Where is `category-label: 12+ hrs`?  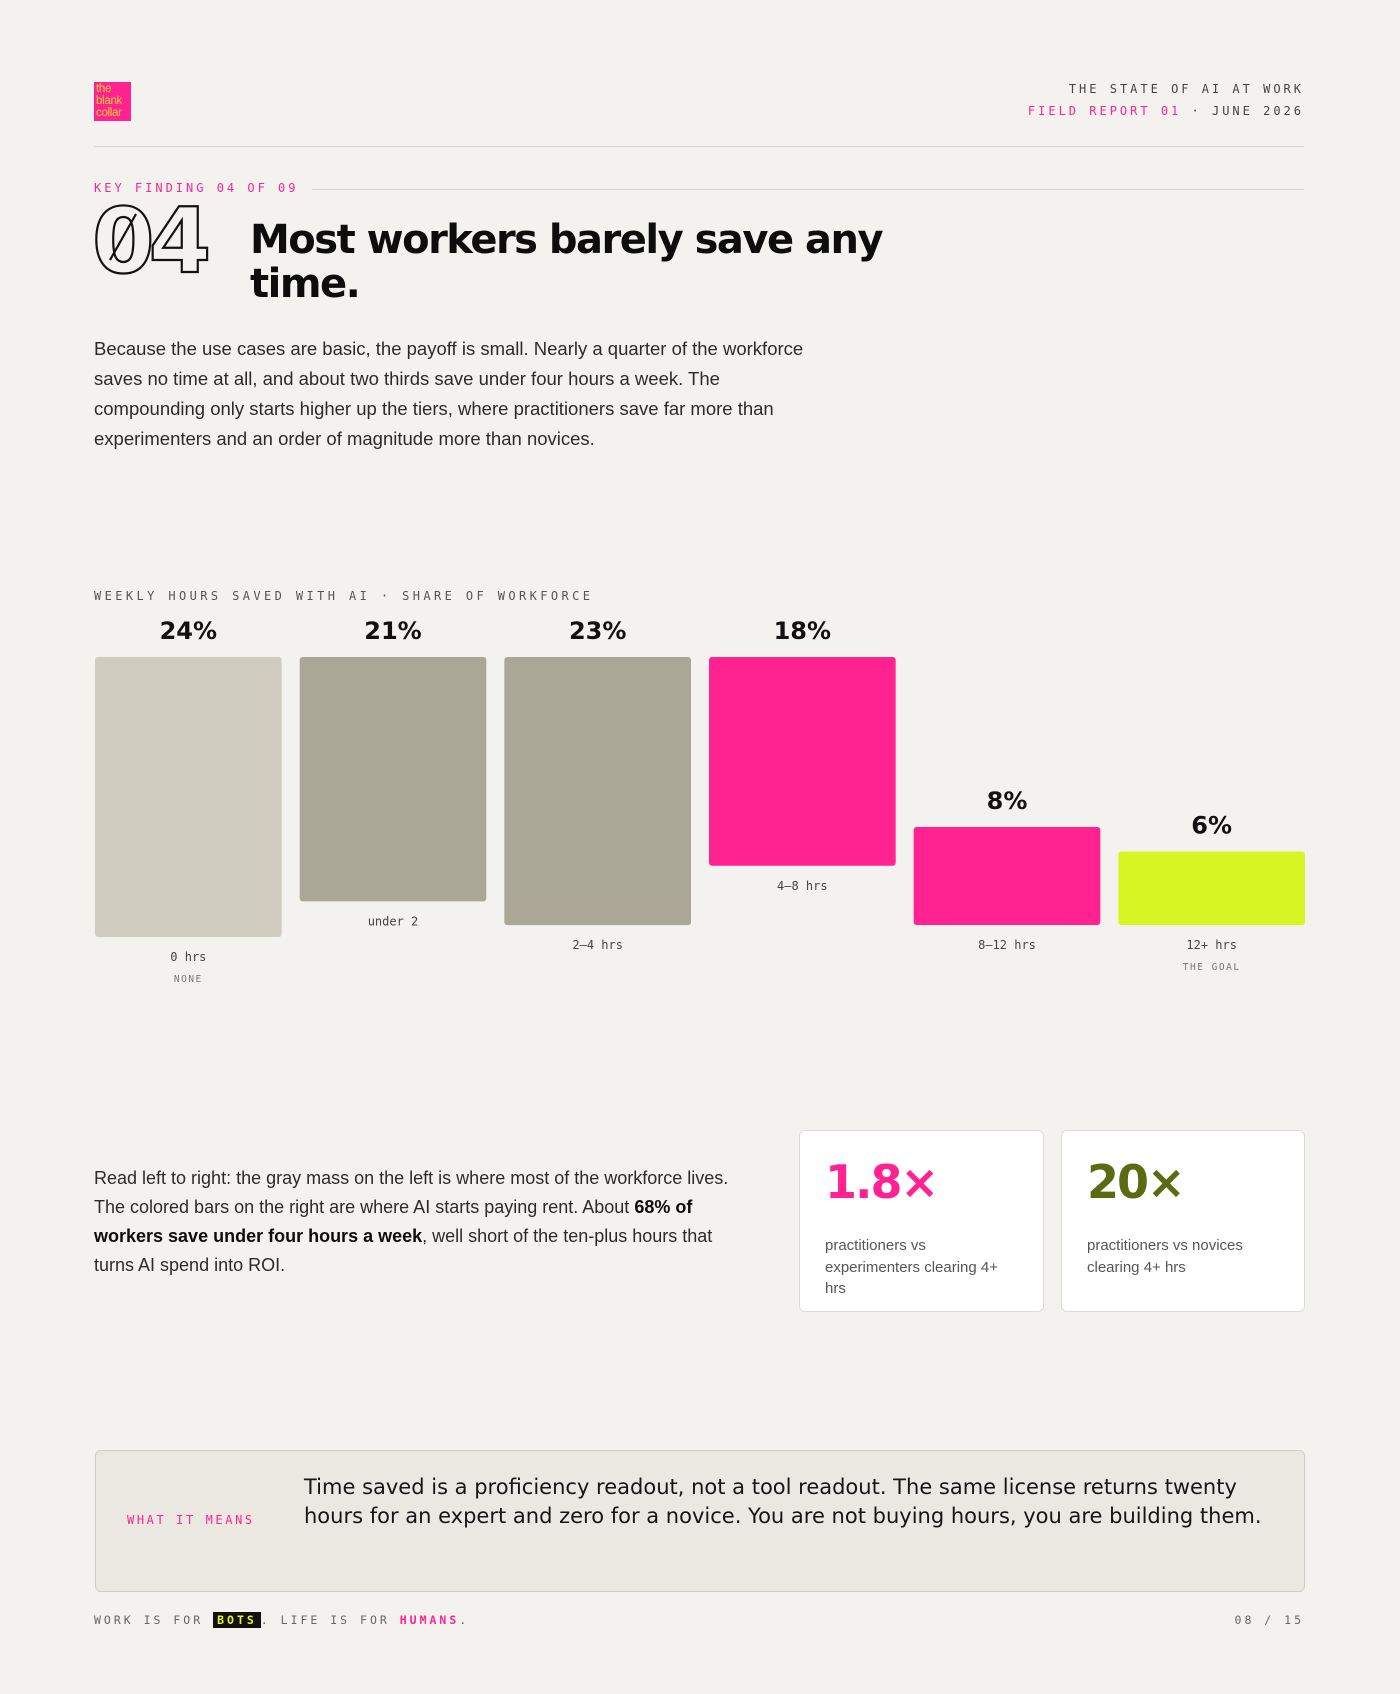 category-label: 12+ hrs is located at coordinates (1211, 945).